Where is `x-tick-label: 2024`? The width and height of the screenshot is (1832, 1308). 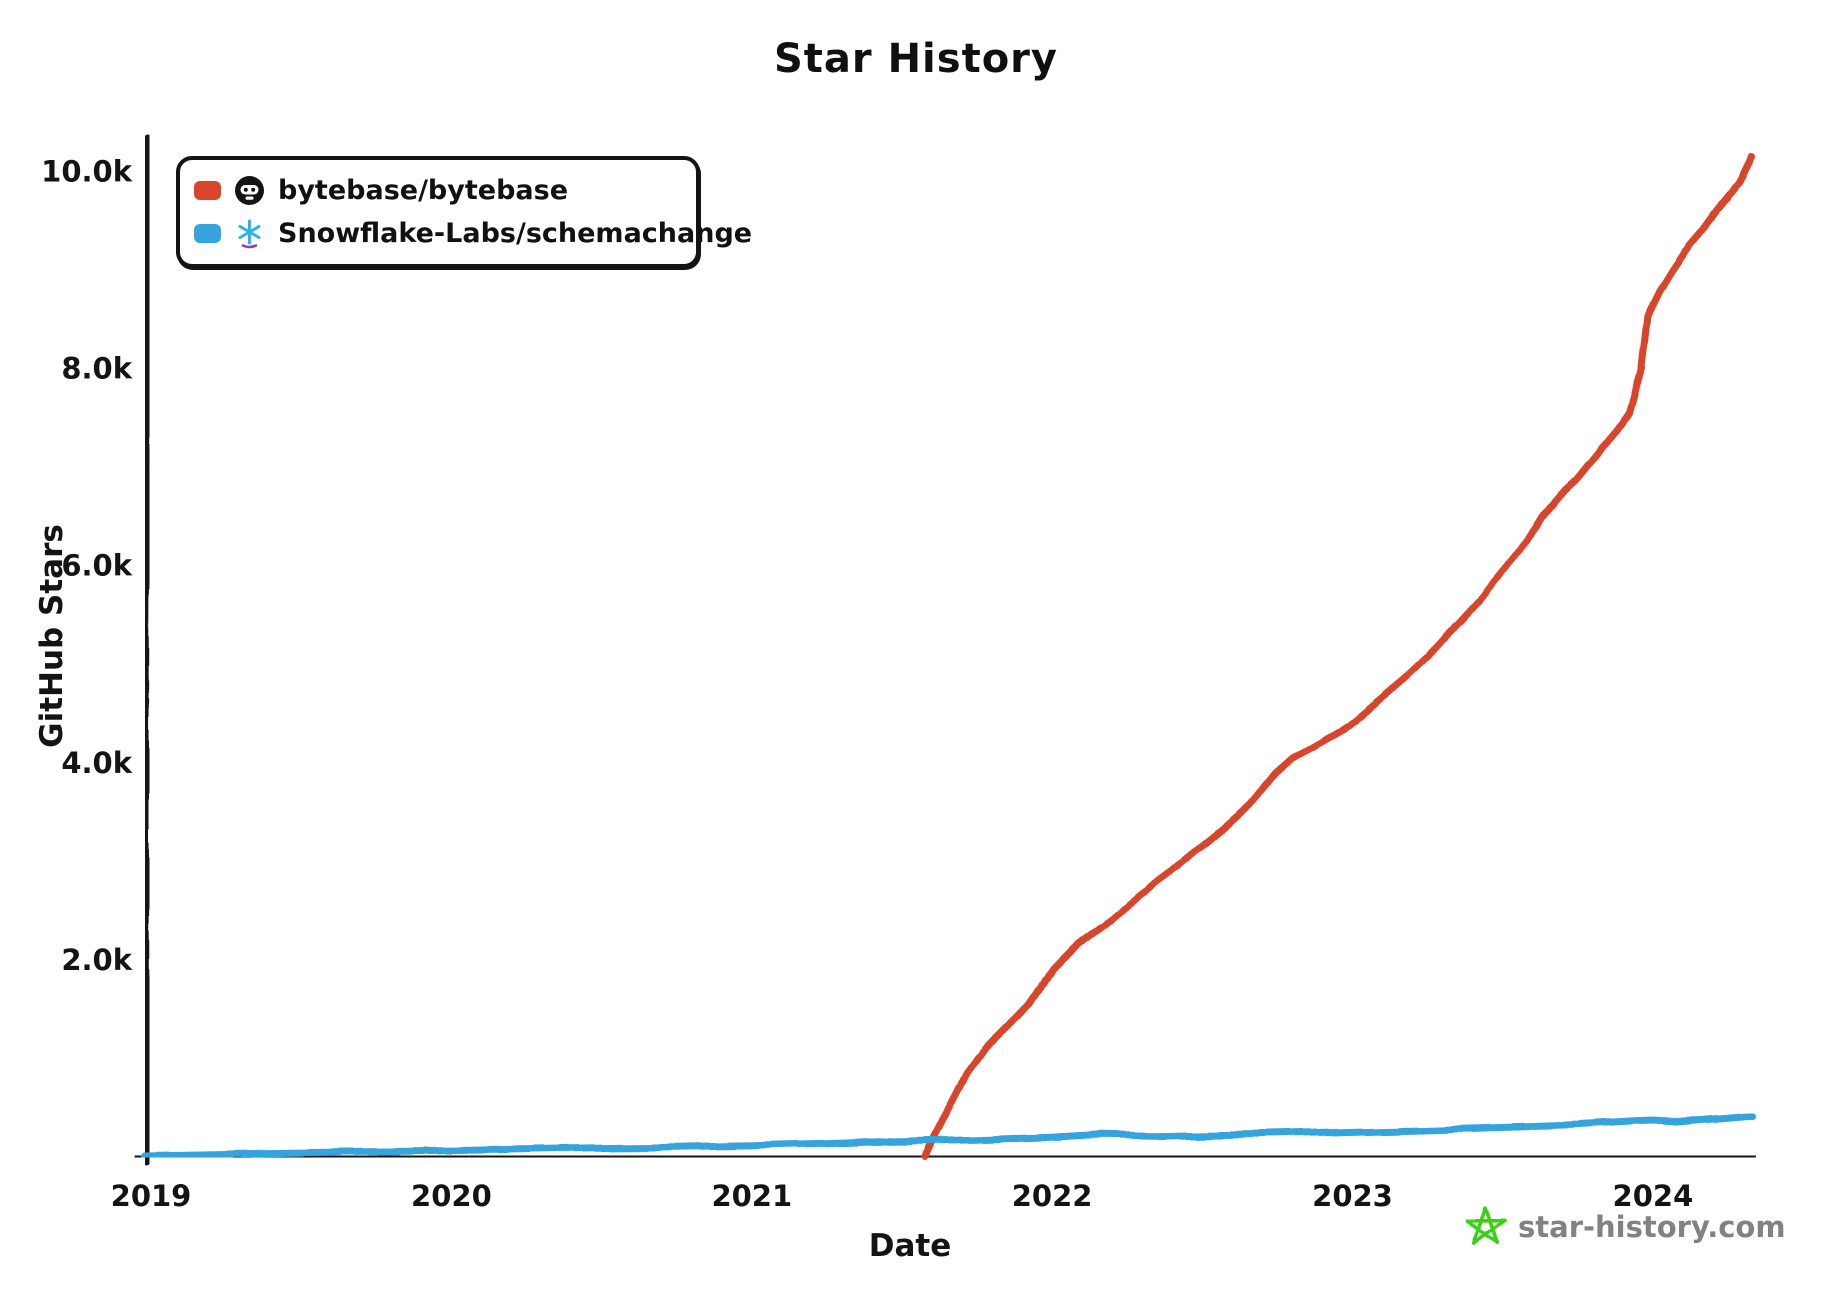 x-tick-label: 2024 is located at coordinates (1653, 1196).